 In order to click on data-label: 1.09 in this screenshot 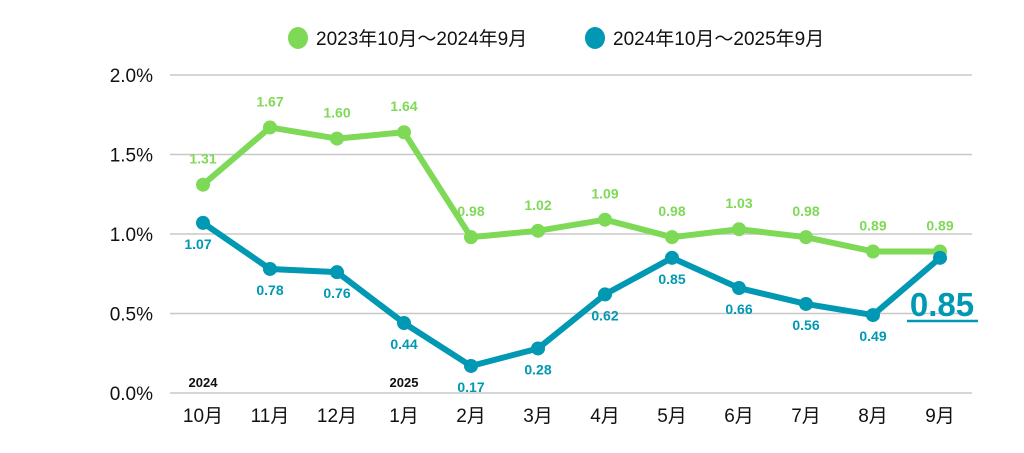, I will do `click(604, 194)`.